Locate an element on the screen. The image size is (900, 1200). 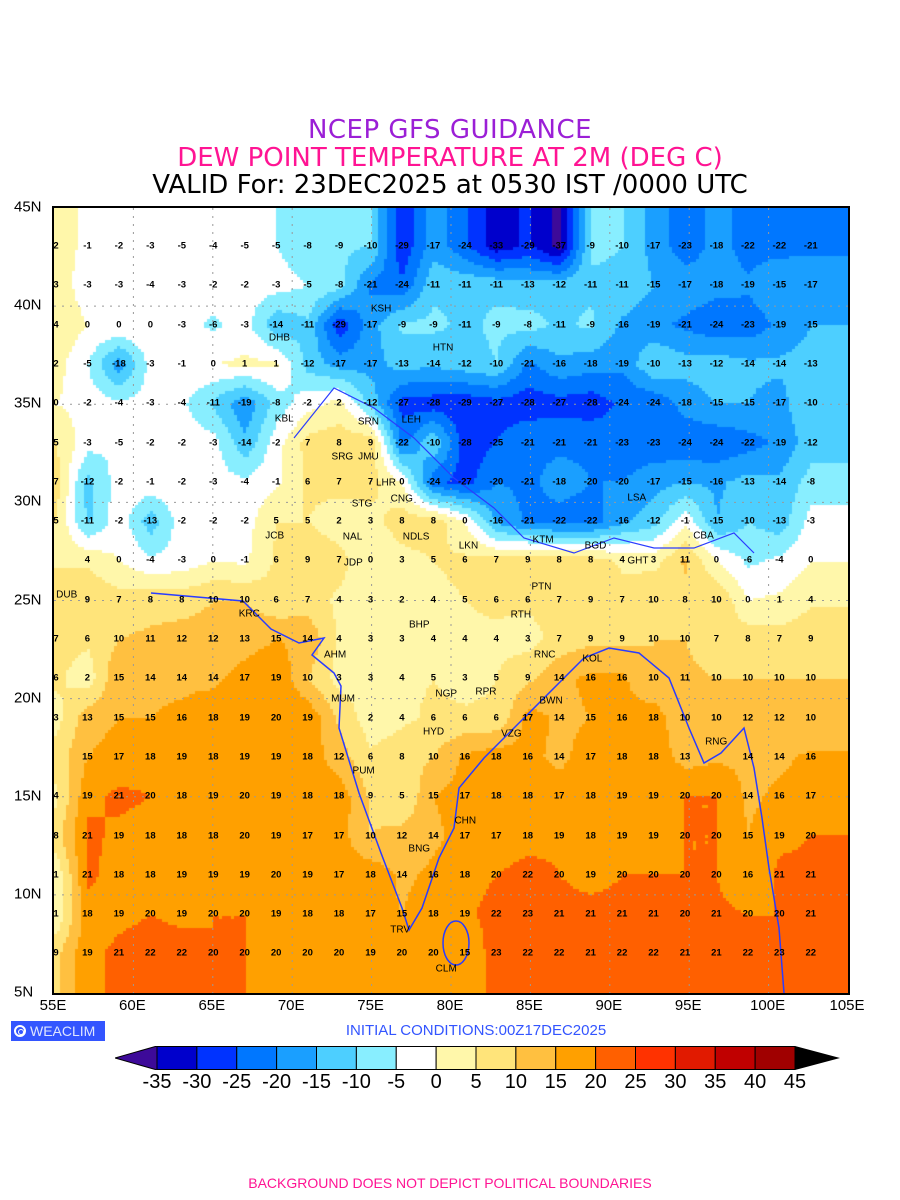
colorbar-label: 15 is located at coordinates (555, 1082).